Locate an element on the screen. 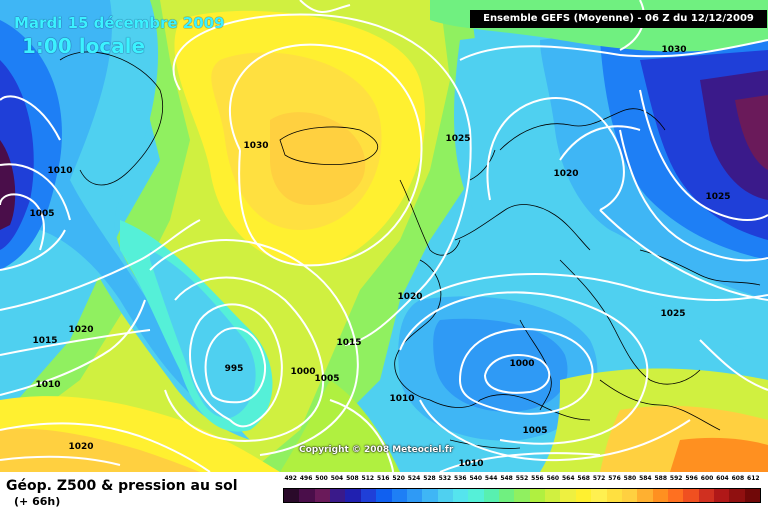 This screenshot has height=512, width=768. legend-label: 588 is located at coordinates (661, 478).